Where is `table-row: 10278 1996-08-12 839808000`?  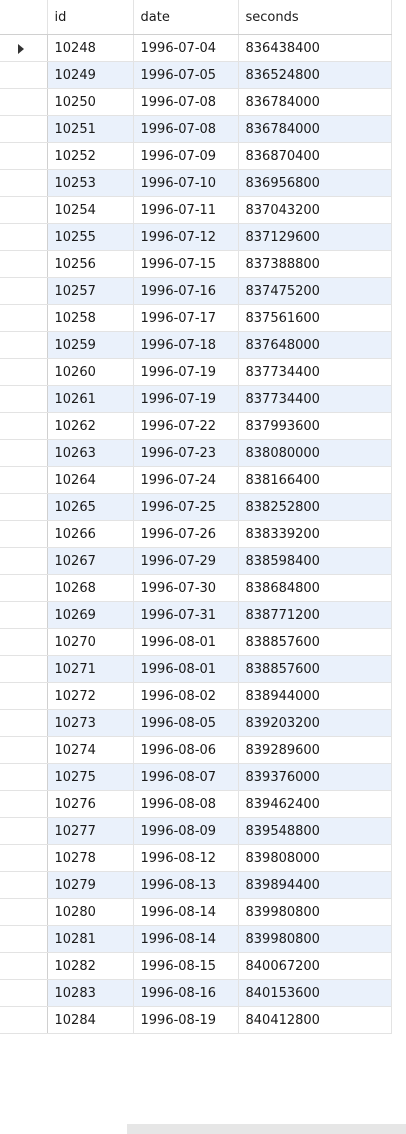 table-row: 10278 1996-08-12 839808000 is located at coordinates (196, 858).